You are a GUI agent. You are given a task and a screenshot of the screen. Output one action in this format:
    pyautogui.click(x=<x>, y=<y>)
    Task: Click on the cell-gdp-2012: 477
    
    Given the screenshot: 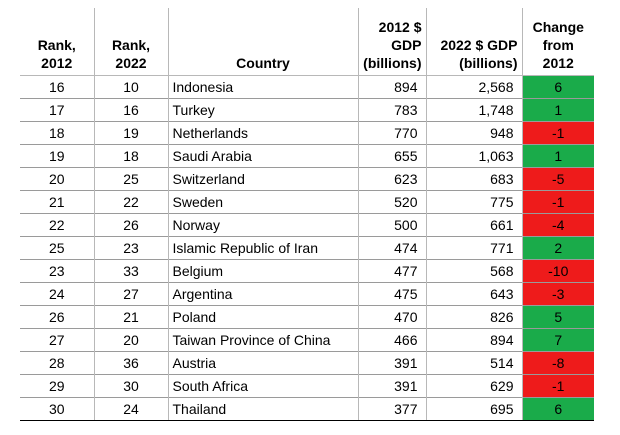 What is the action you would take?
    pyautogui.click(x=392, y=271)
    